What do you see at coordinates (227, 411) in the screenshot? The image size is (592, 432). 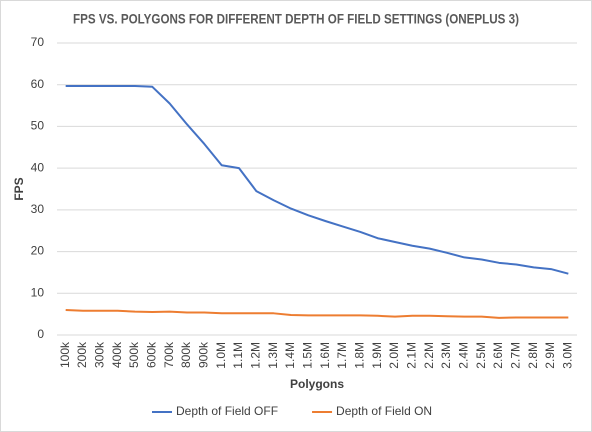 I see `legend-label: Depth of Field OFF` at bounding box center [227, 411].